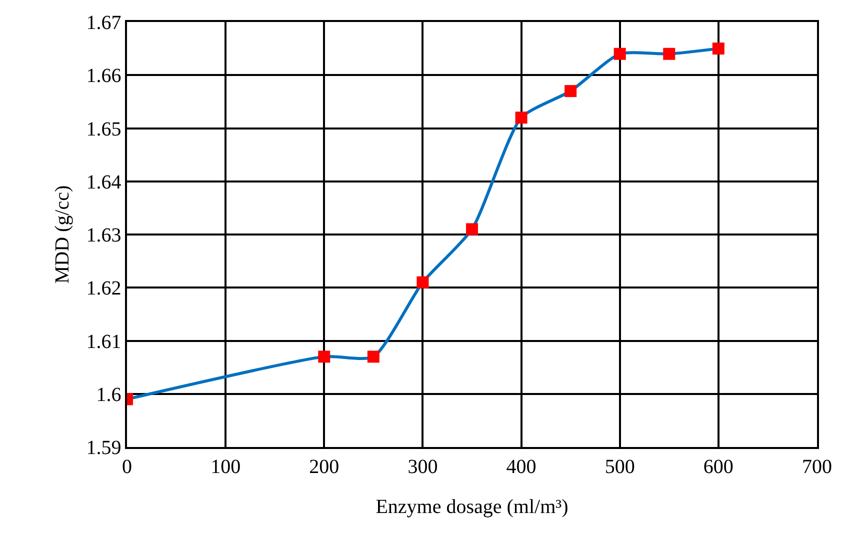 This screenshot has width=844, height=538. Describe the element at coordinates (817, 467) in the screenshot. I see `x-tick-label: 700` at that location.